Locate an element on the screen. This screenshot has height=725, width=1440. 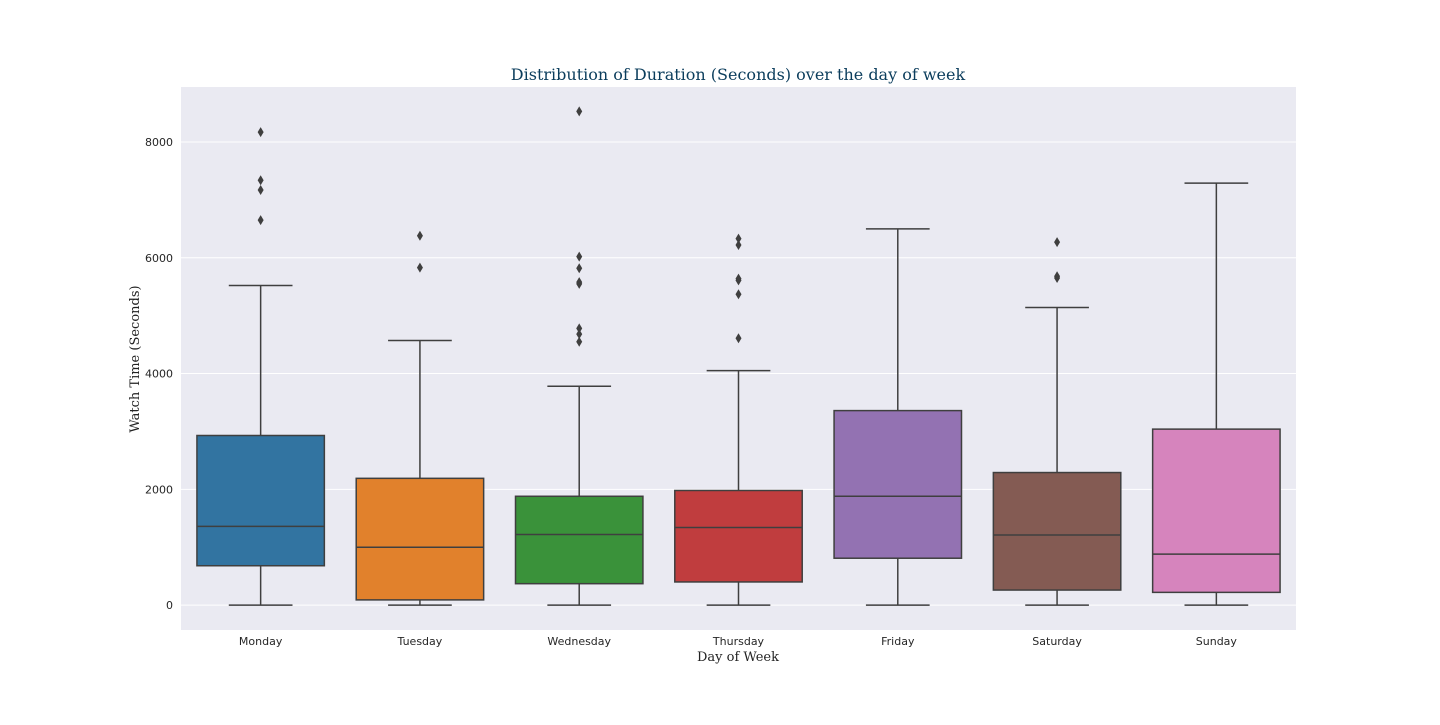
box-monday is located at coordinates (261, 500).